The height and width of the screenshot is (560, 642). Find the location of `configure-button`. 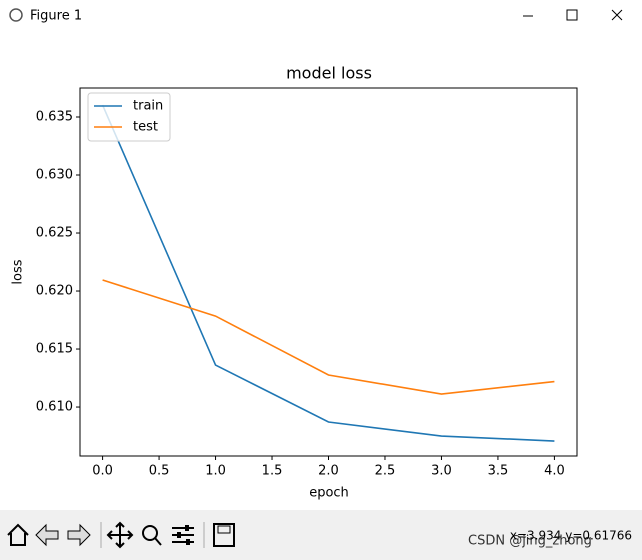

configure-button is located at coordinates (183, 535).